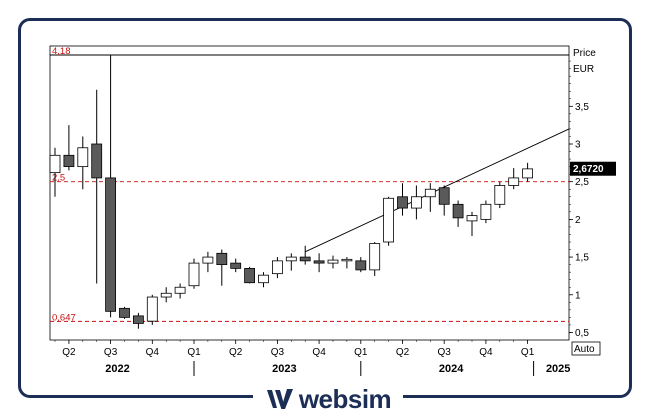 The image size is (653, 419). I want to click on y-tick-label: 1, so click(578, 295).